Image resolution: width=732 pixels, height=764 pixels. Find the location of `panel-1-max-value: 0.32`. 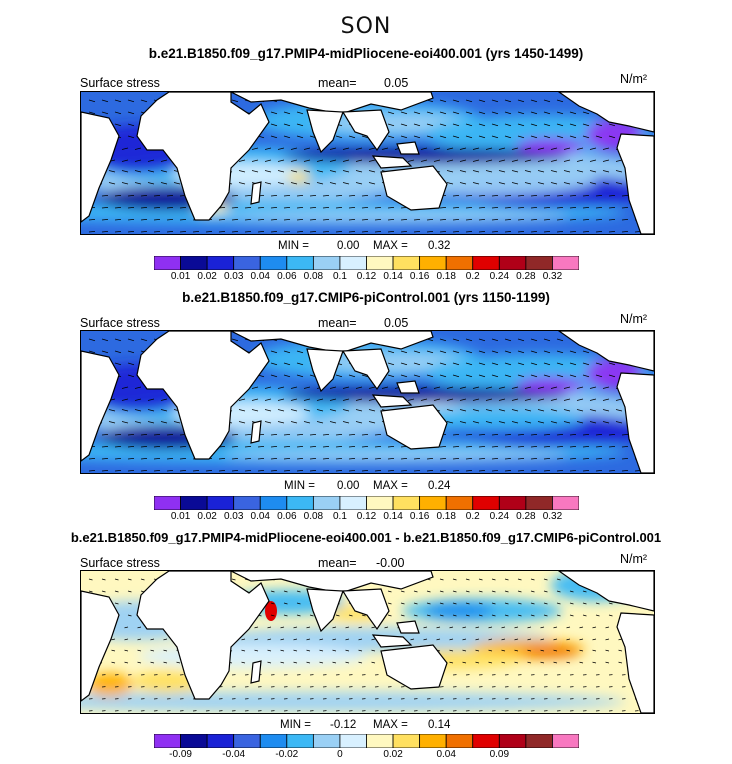

panel-1-max-value: 0.32 is located at coordinates (439, 246).